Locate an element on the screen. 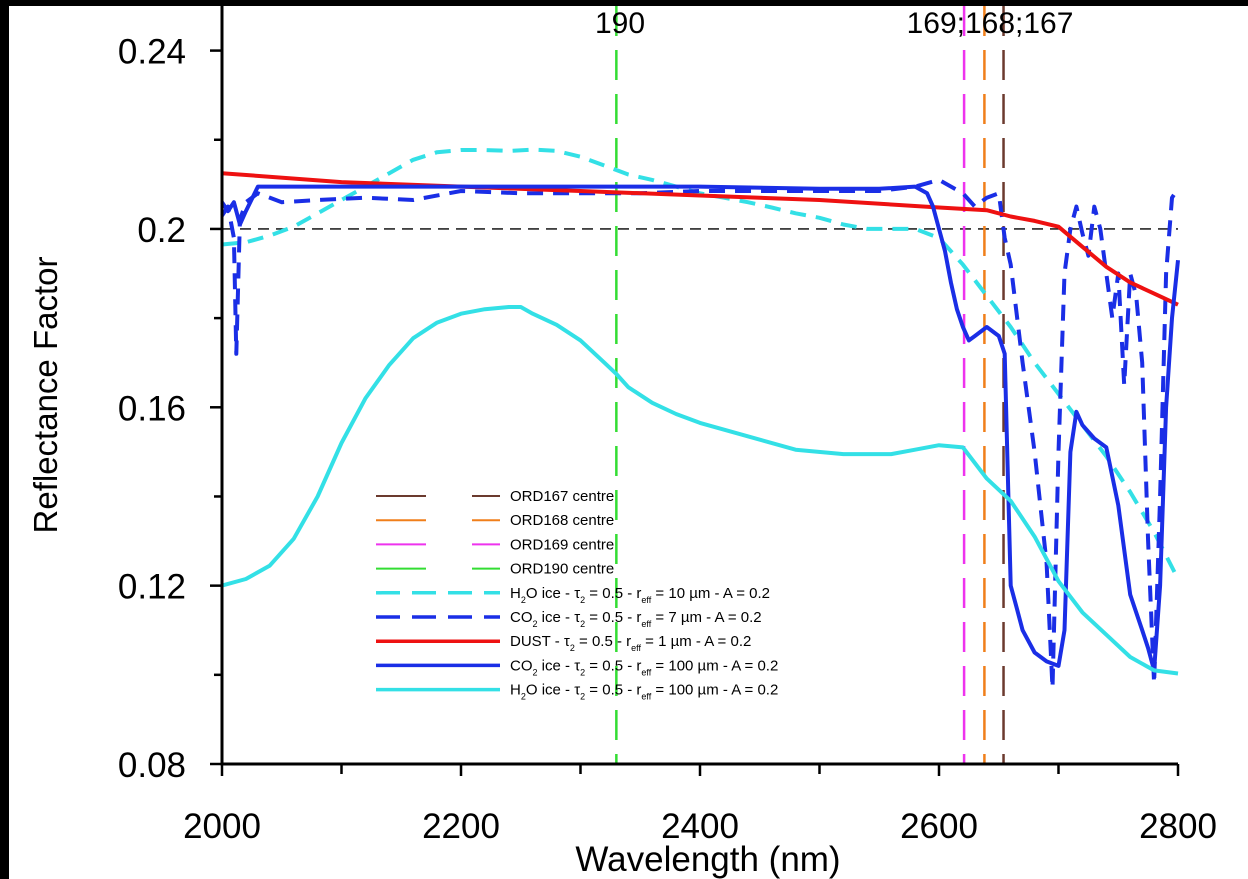 The width and height of the screenshot is (1248, 879). x-axis-label: Wavelength (nm) is located at coordinates (707, 859).